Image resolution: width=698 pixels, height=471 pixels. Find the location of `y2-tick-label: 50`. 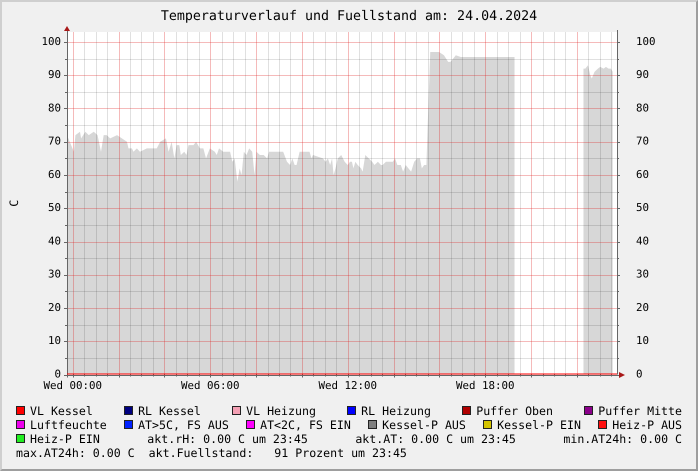

y2-tick-label: 50 is located at coordinates (643, 207).